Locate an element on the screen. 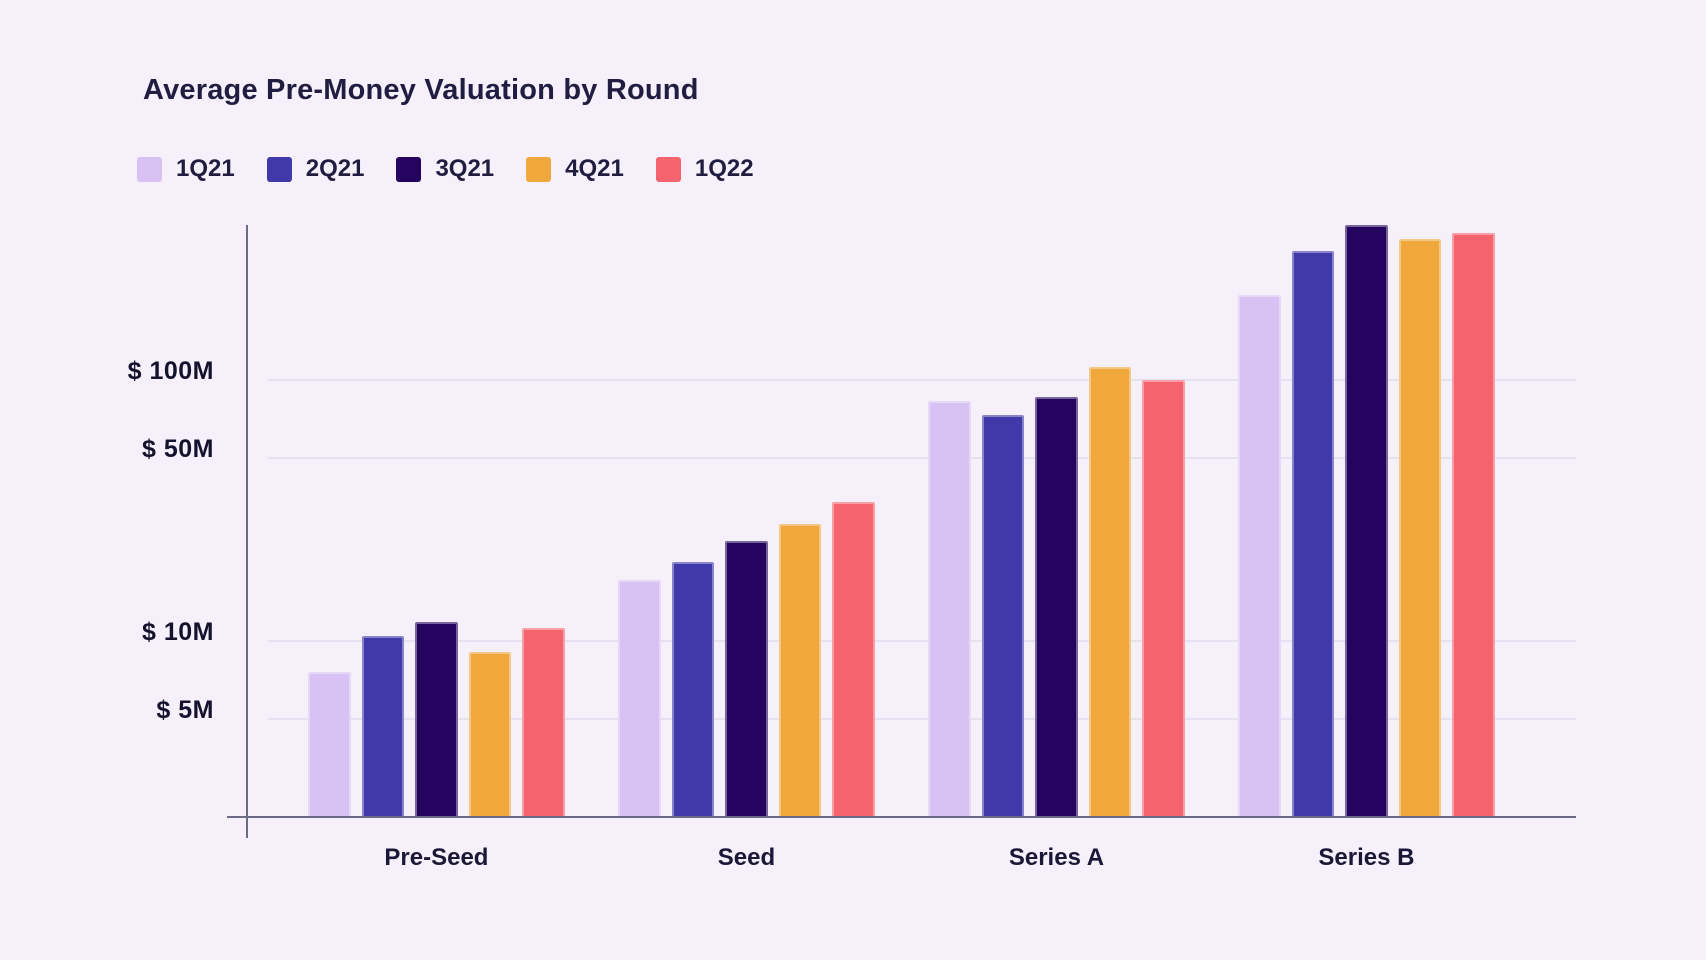 This screenshot has height=960, width=1706. legend-item-3q21: 3Q21 is located at coordinates (445, 169).